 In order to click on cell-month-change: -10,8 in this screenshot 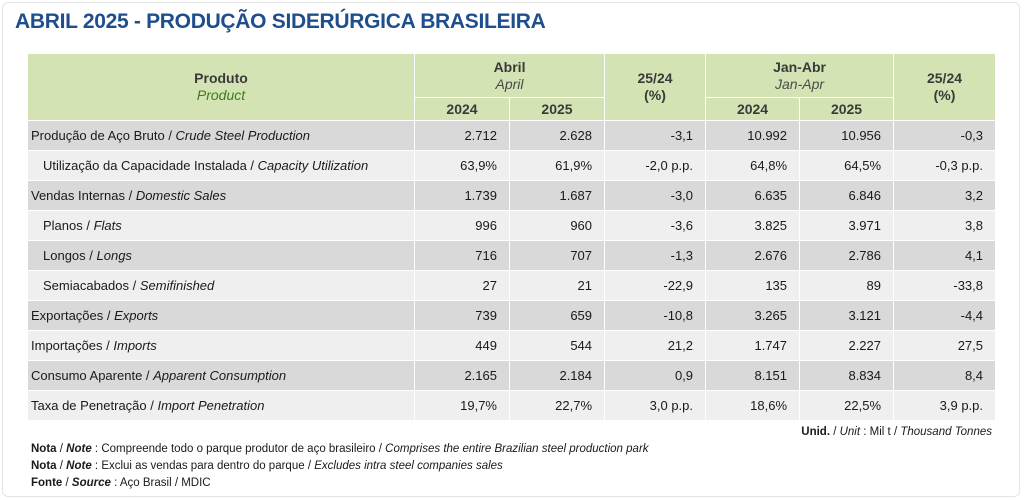, I will do `click(655, 315)`.